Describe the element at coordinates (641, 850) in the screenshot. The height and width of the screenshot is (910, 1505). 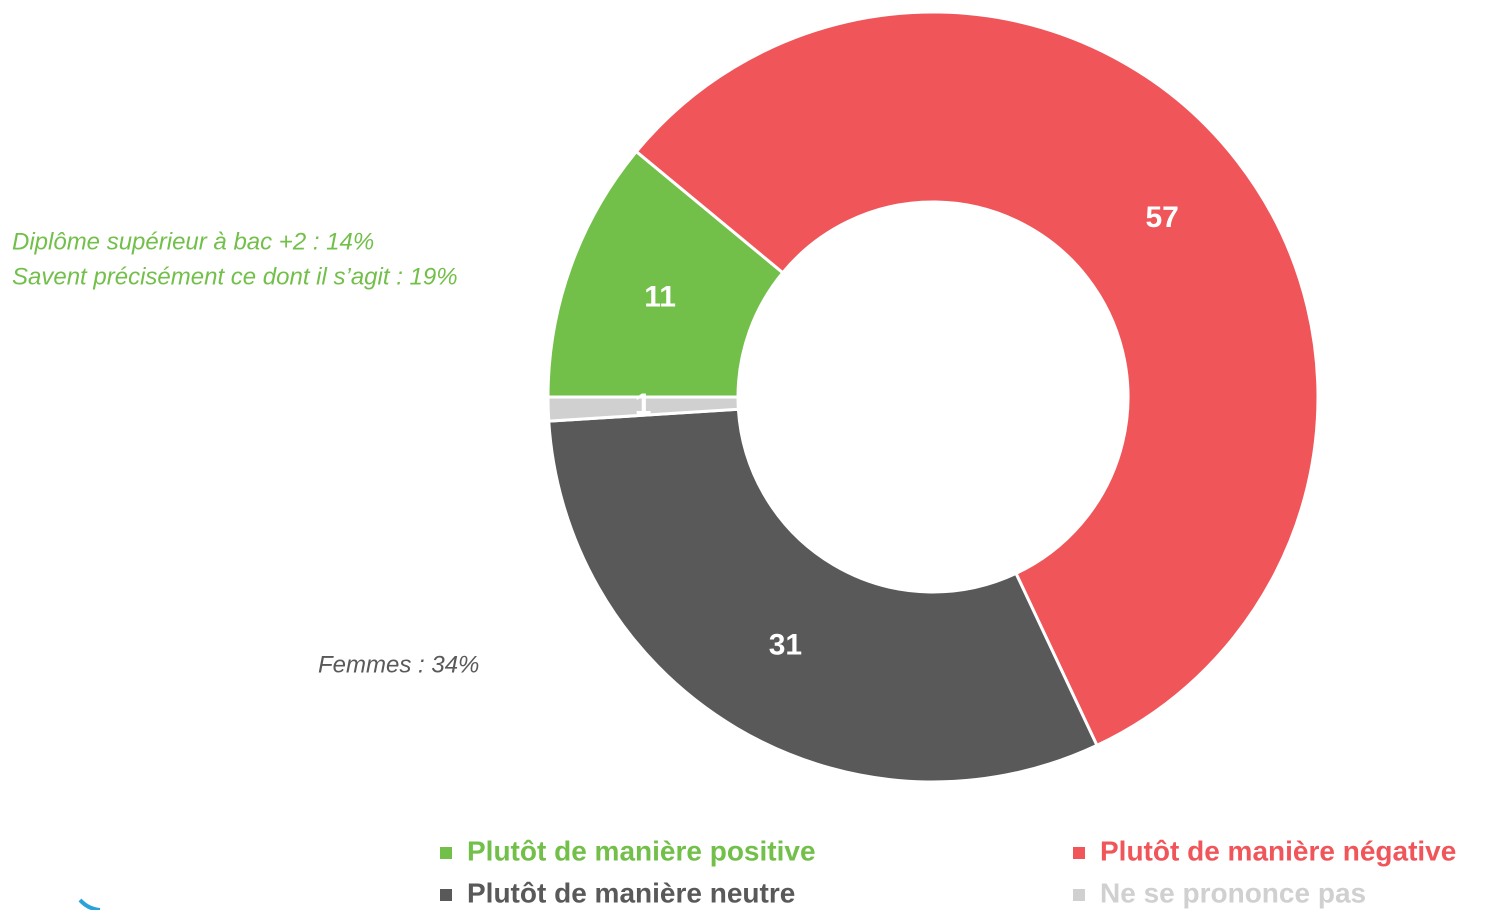
I see `legend-label: Plutôt de manière positive` at that location.